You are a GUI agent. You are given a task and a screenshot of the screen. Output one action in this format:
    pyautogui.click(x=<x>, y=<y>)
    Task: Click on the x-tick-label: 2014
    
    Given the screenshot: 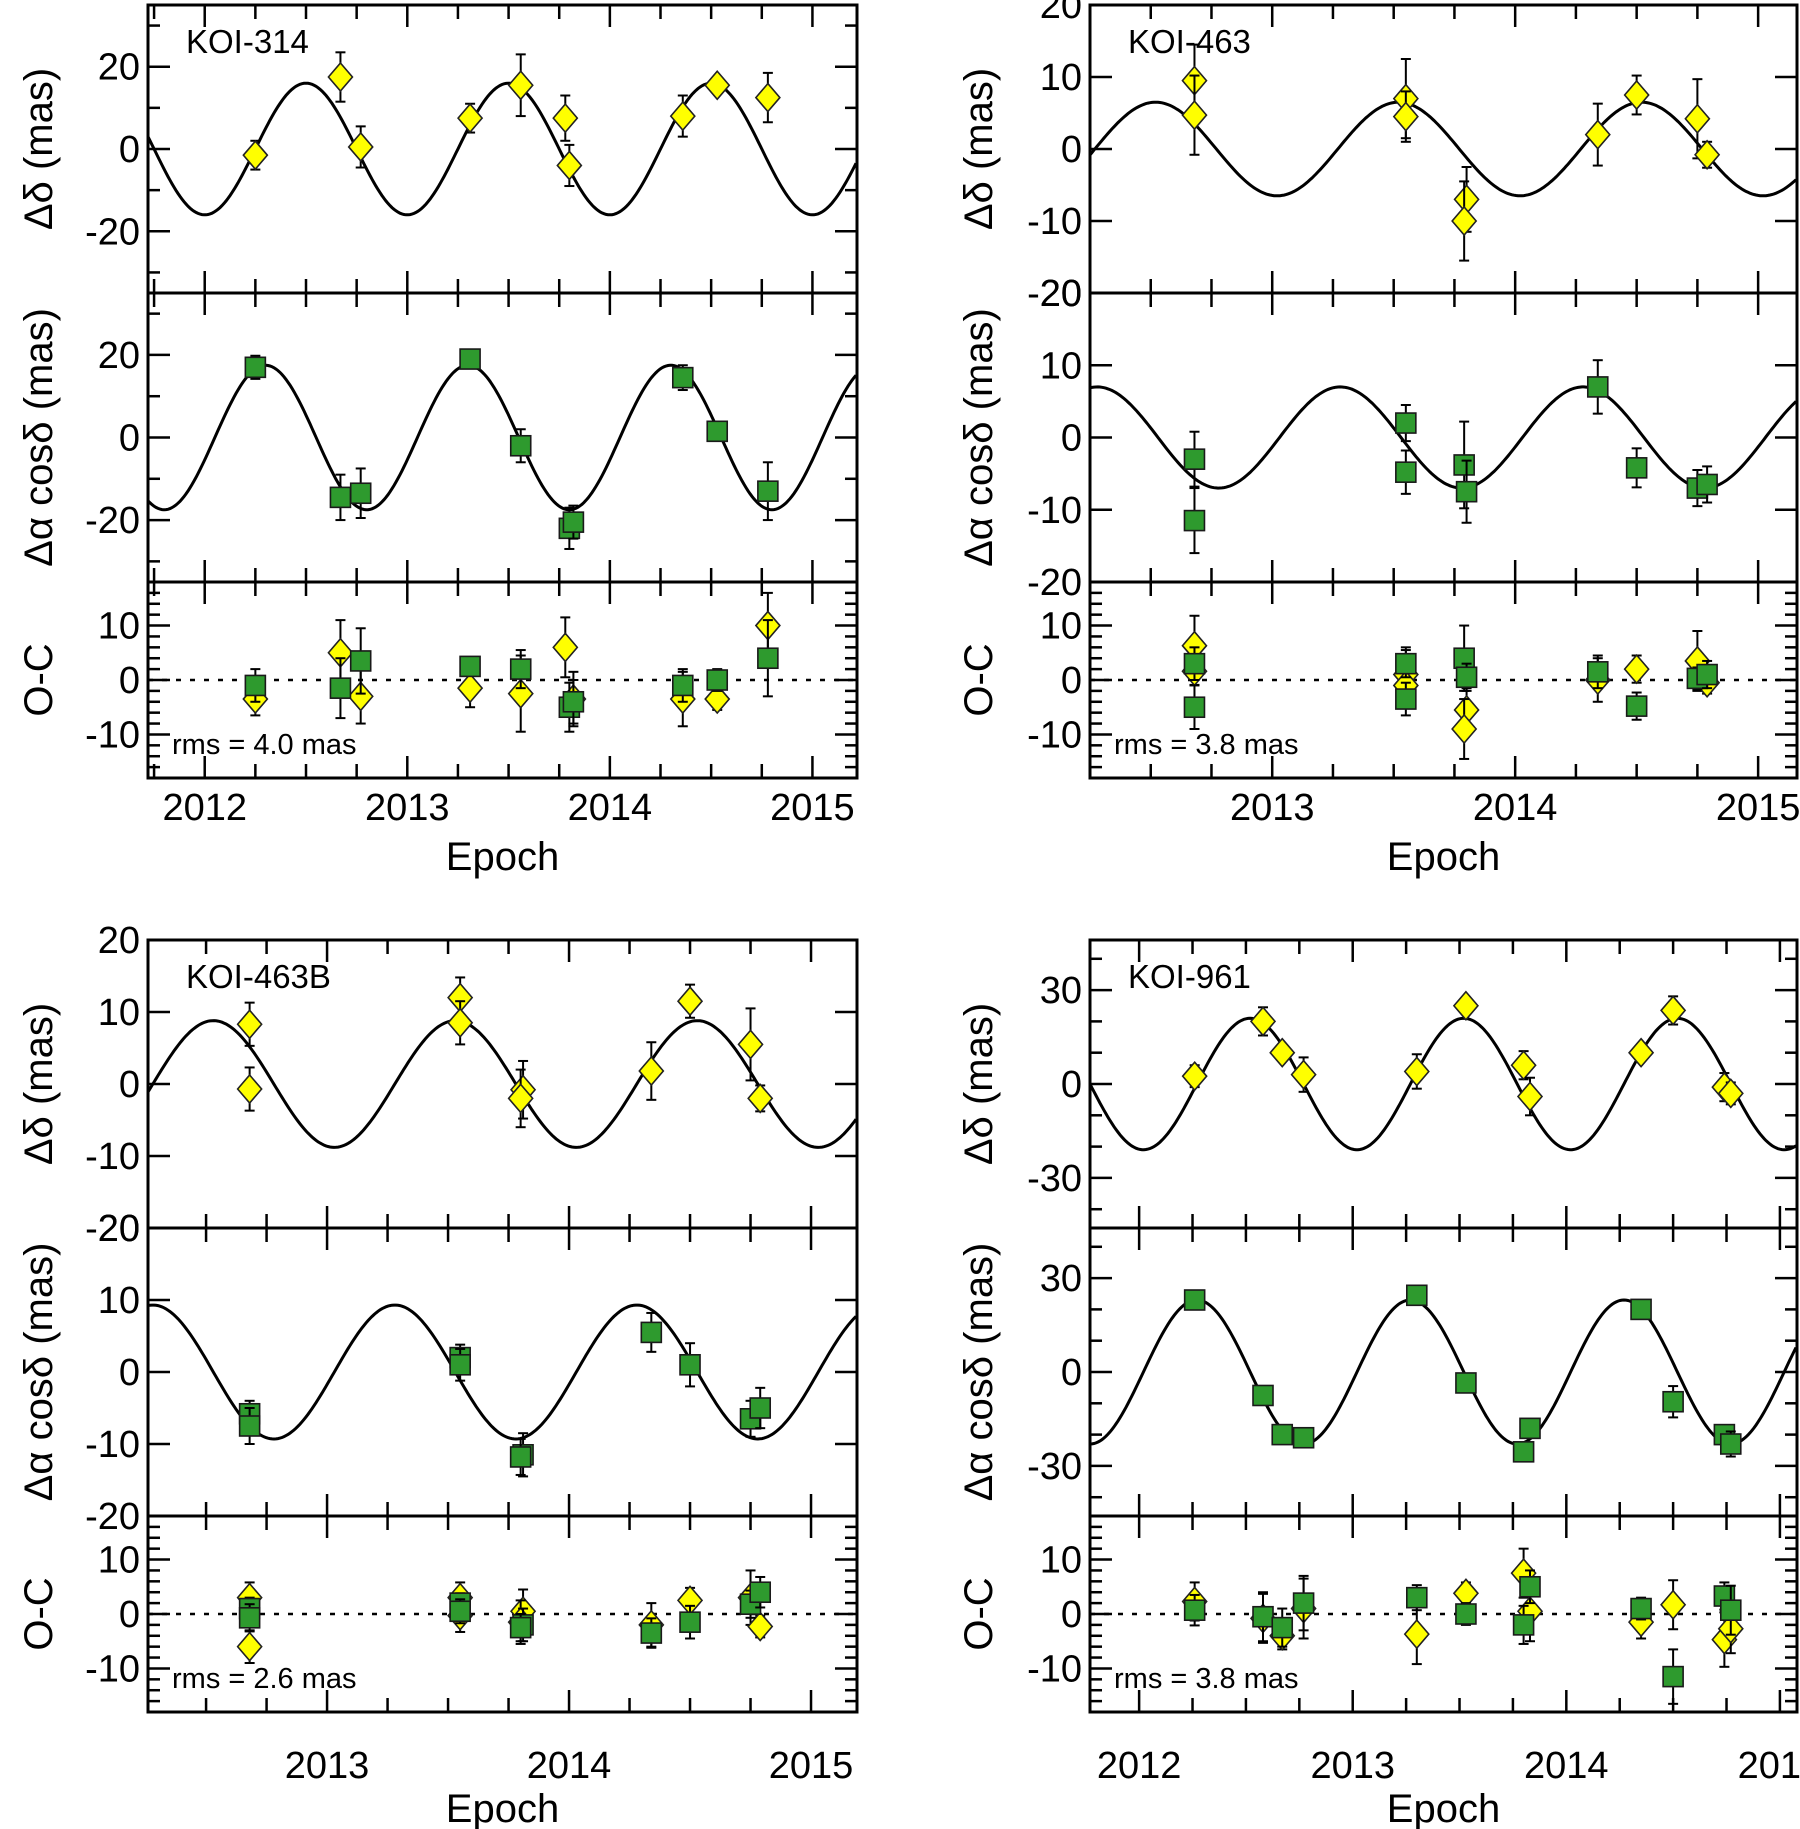 What is the action you would take?
    pyautogui.click(x=1515, y=808)
    